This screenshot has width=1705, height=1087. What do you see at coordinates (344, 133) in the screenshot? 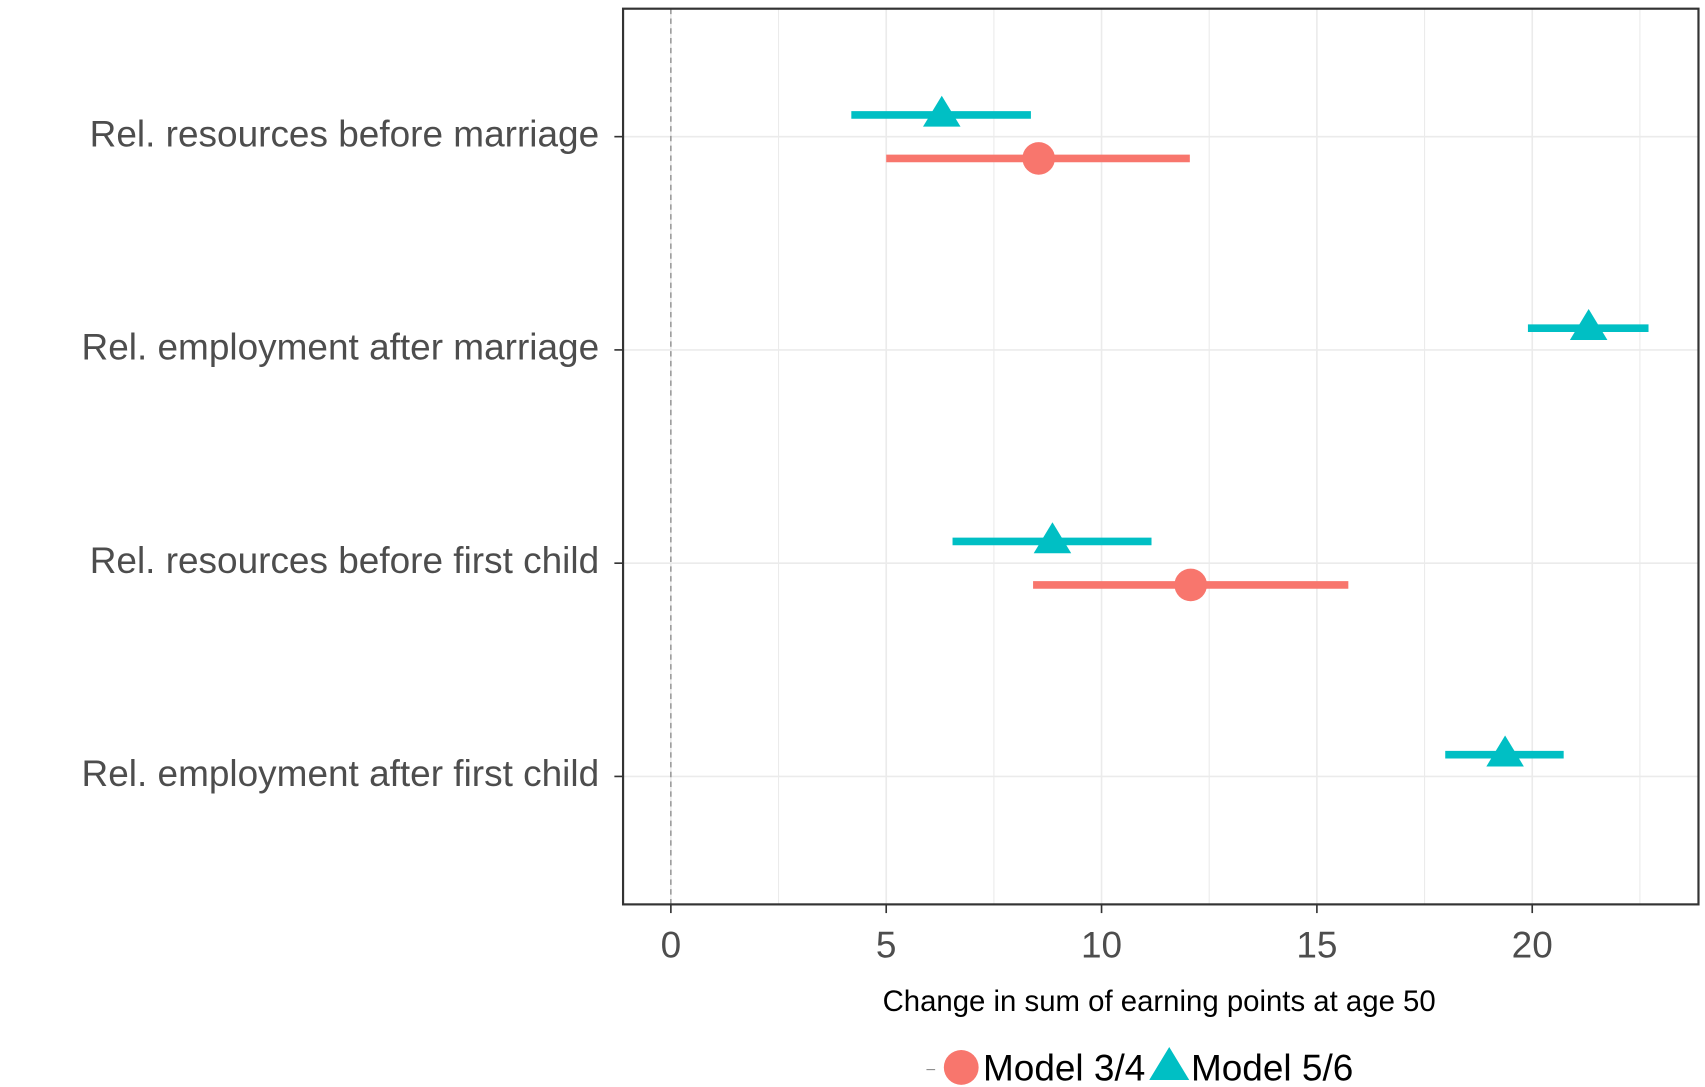
I see `y-tick-label: Rel. resources before marriage` at bounding box center [344, 133].